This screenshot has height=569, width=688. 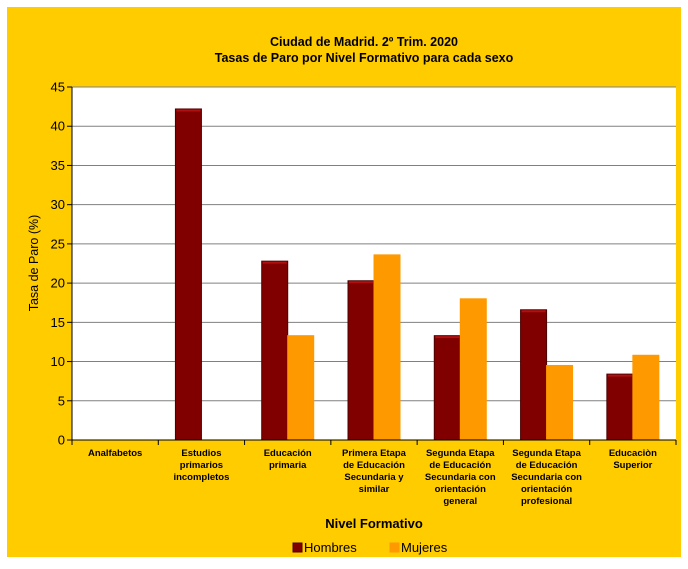 I want to click on y-tick-label: 40, so click(x=58, y=126).